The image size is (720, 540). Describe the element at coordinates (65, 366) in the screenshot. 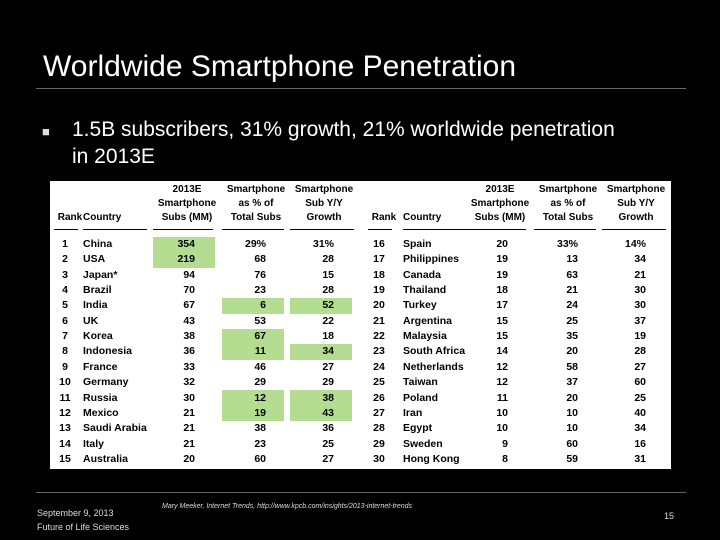

I see `table-cell-rank: 9` at that location.